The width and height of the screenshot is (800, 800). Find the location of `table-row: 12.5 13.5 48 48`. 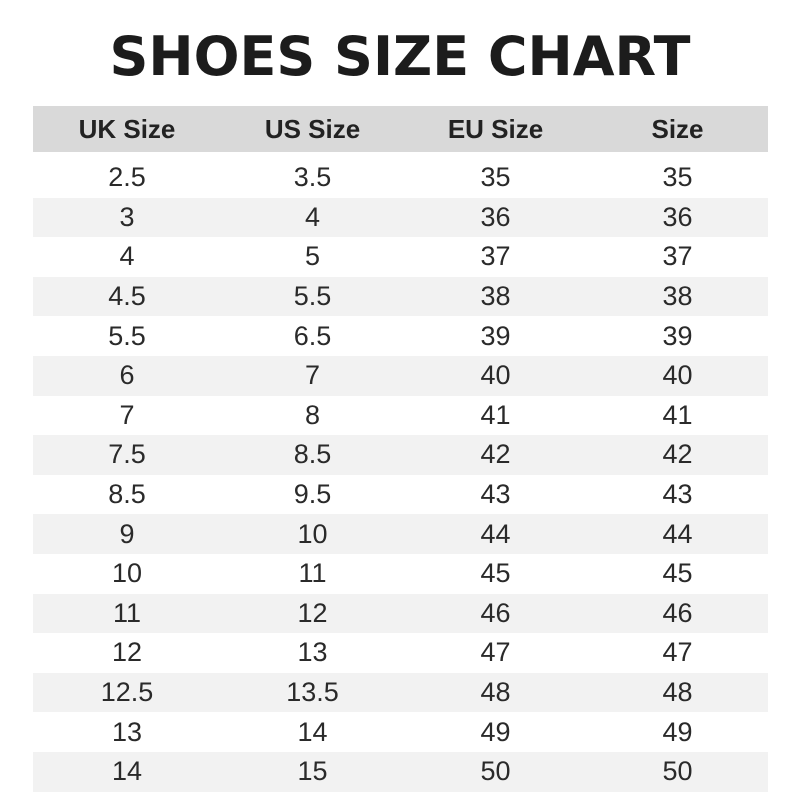

table-row: 12.5 13.5 48 48 is located at coordinates (400, 692).